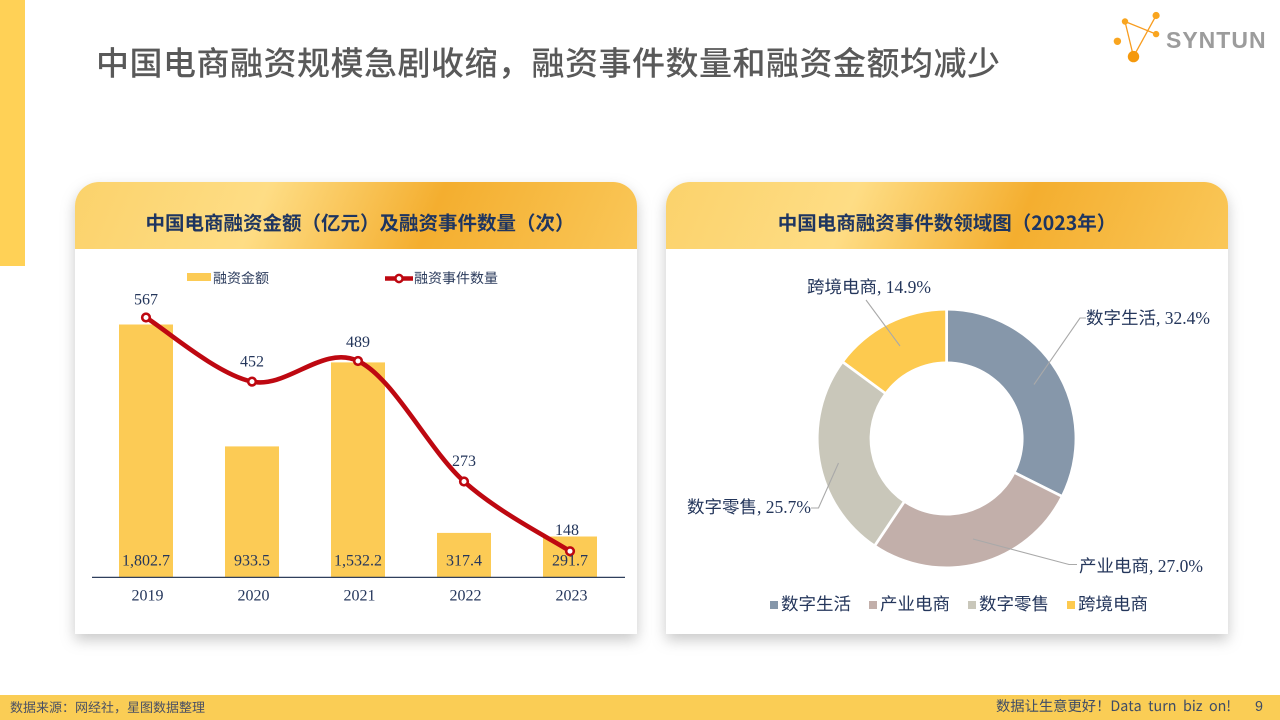  I want to click on svg-text: 1,802.7, so click(146, 561).